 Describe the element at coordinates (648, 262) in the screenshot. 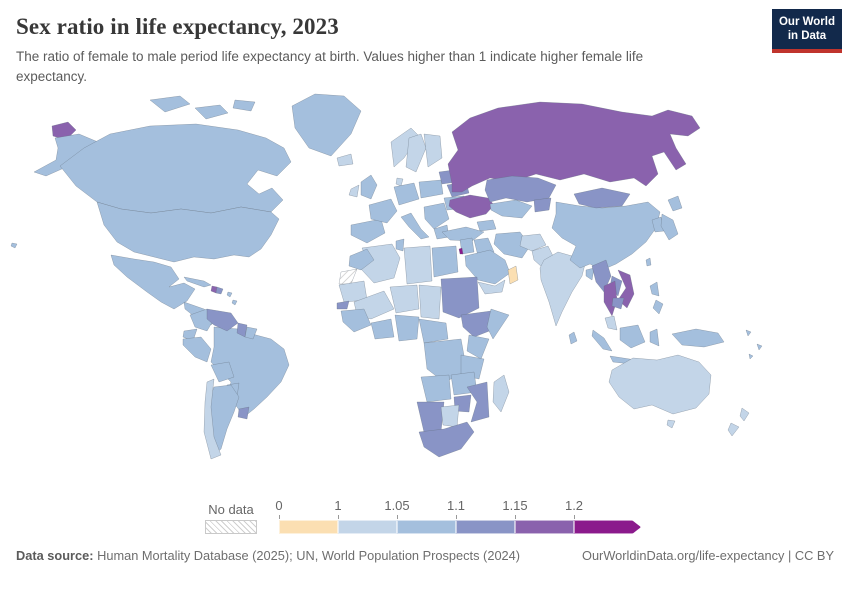

I see `region-taiwan` at that location.